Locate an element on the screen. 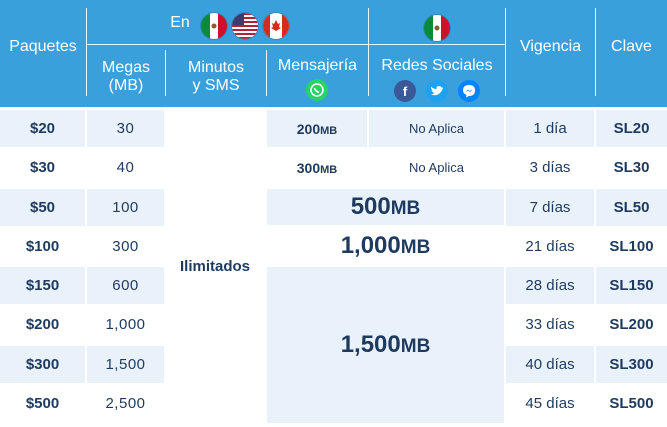 The width and height of the screenshot is (667, 427). megas-cell: 2,500 is located at coordinates (125, 403).